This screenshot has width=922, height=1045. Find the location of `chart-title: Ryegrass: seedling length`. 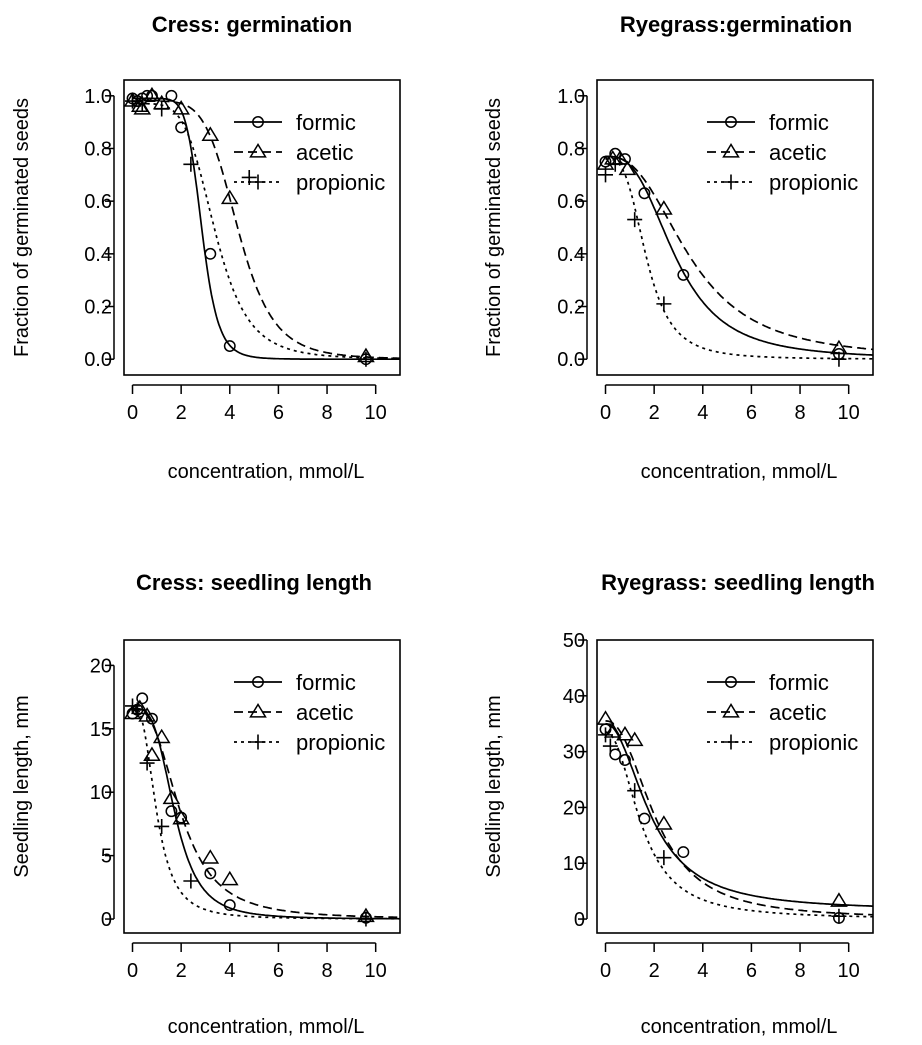

chart-title: Ryegrass: seedling length is located at coordinates (738, 582).